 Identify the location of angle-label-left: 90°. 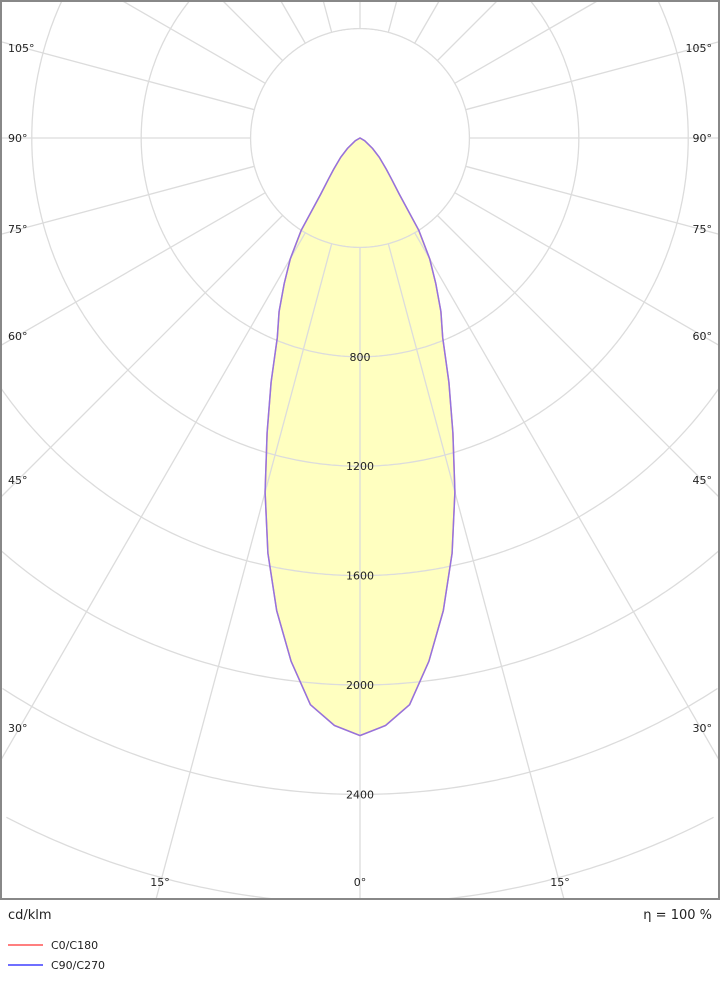
(18, 138).